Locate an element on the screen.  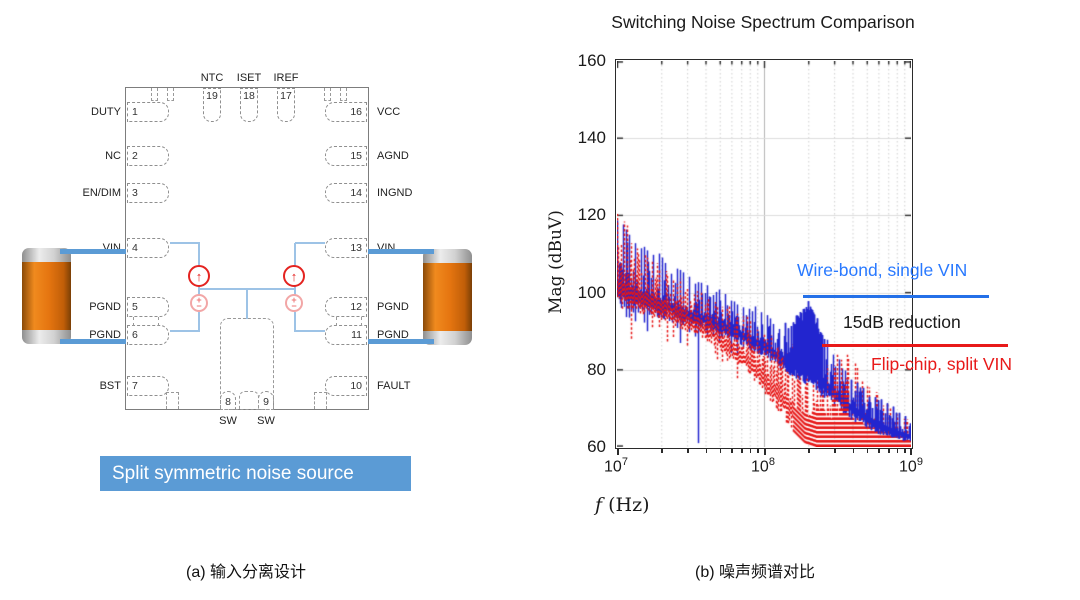
pin-label-ntc: NTC is located at coordinates (212, 78).